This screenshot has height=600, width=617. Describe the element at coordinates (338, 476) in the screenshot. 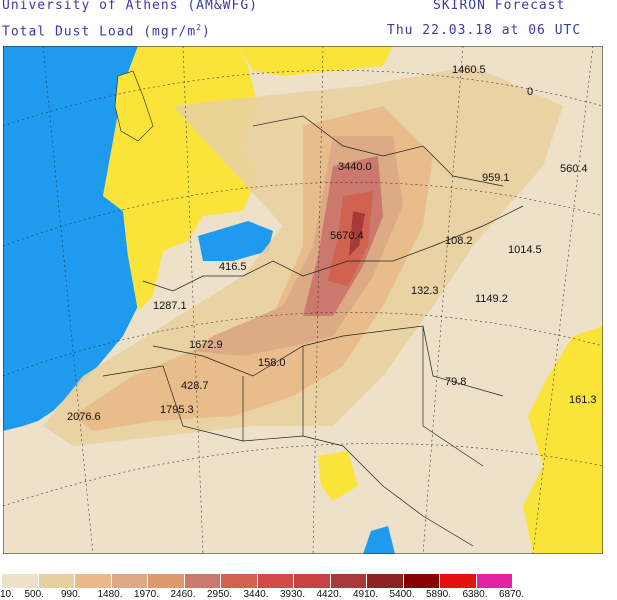

I see `central-africa-no-dust` at that location.